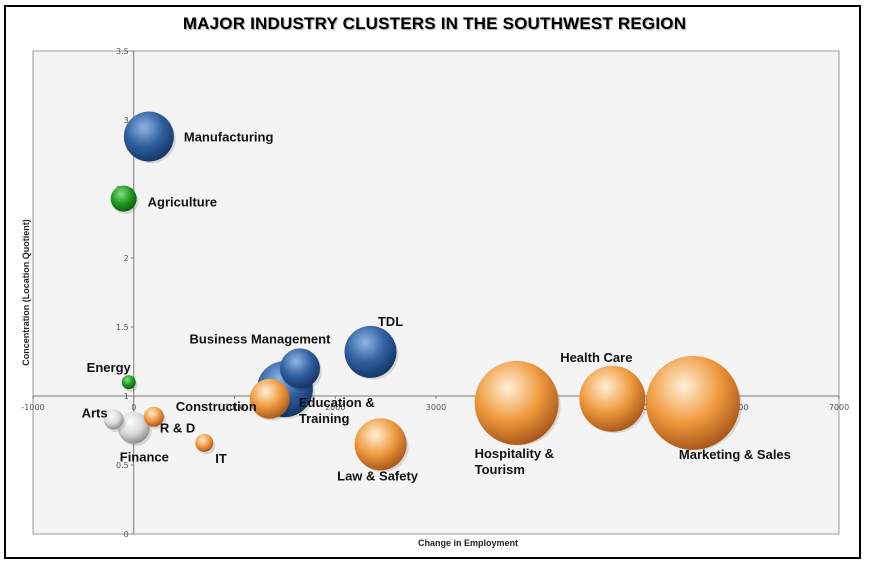 This screenshot has width=869, height=567. What do you see at coordinates (514, 461) in the screenshot?
I see `bubble-label: Hospitality & Tourism` at bounding box center [514, 461].